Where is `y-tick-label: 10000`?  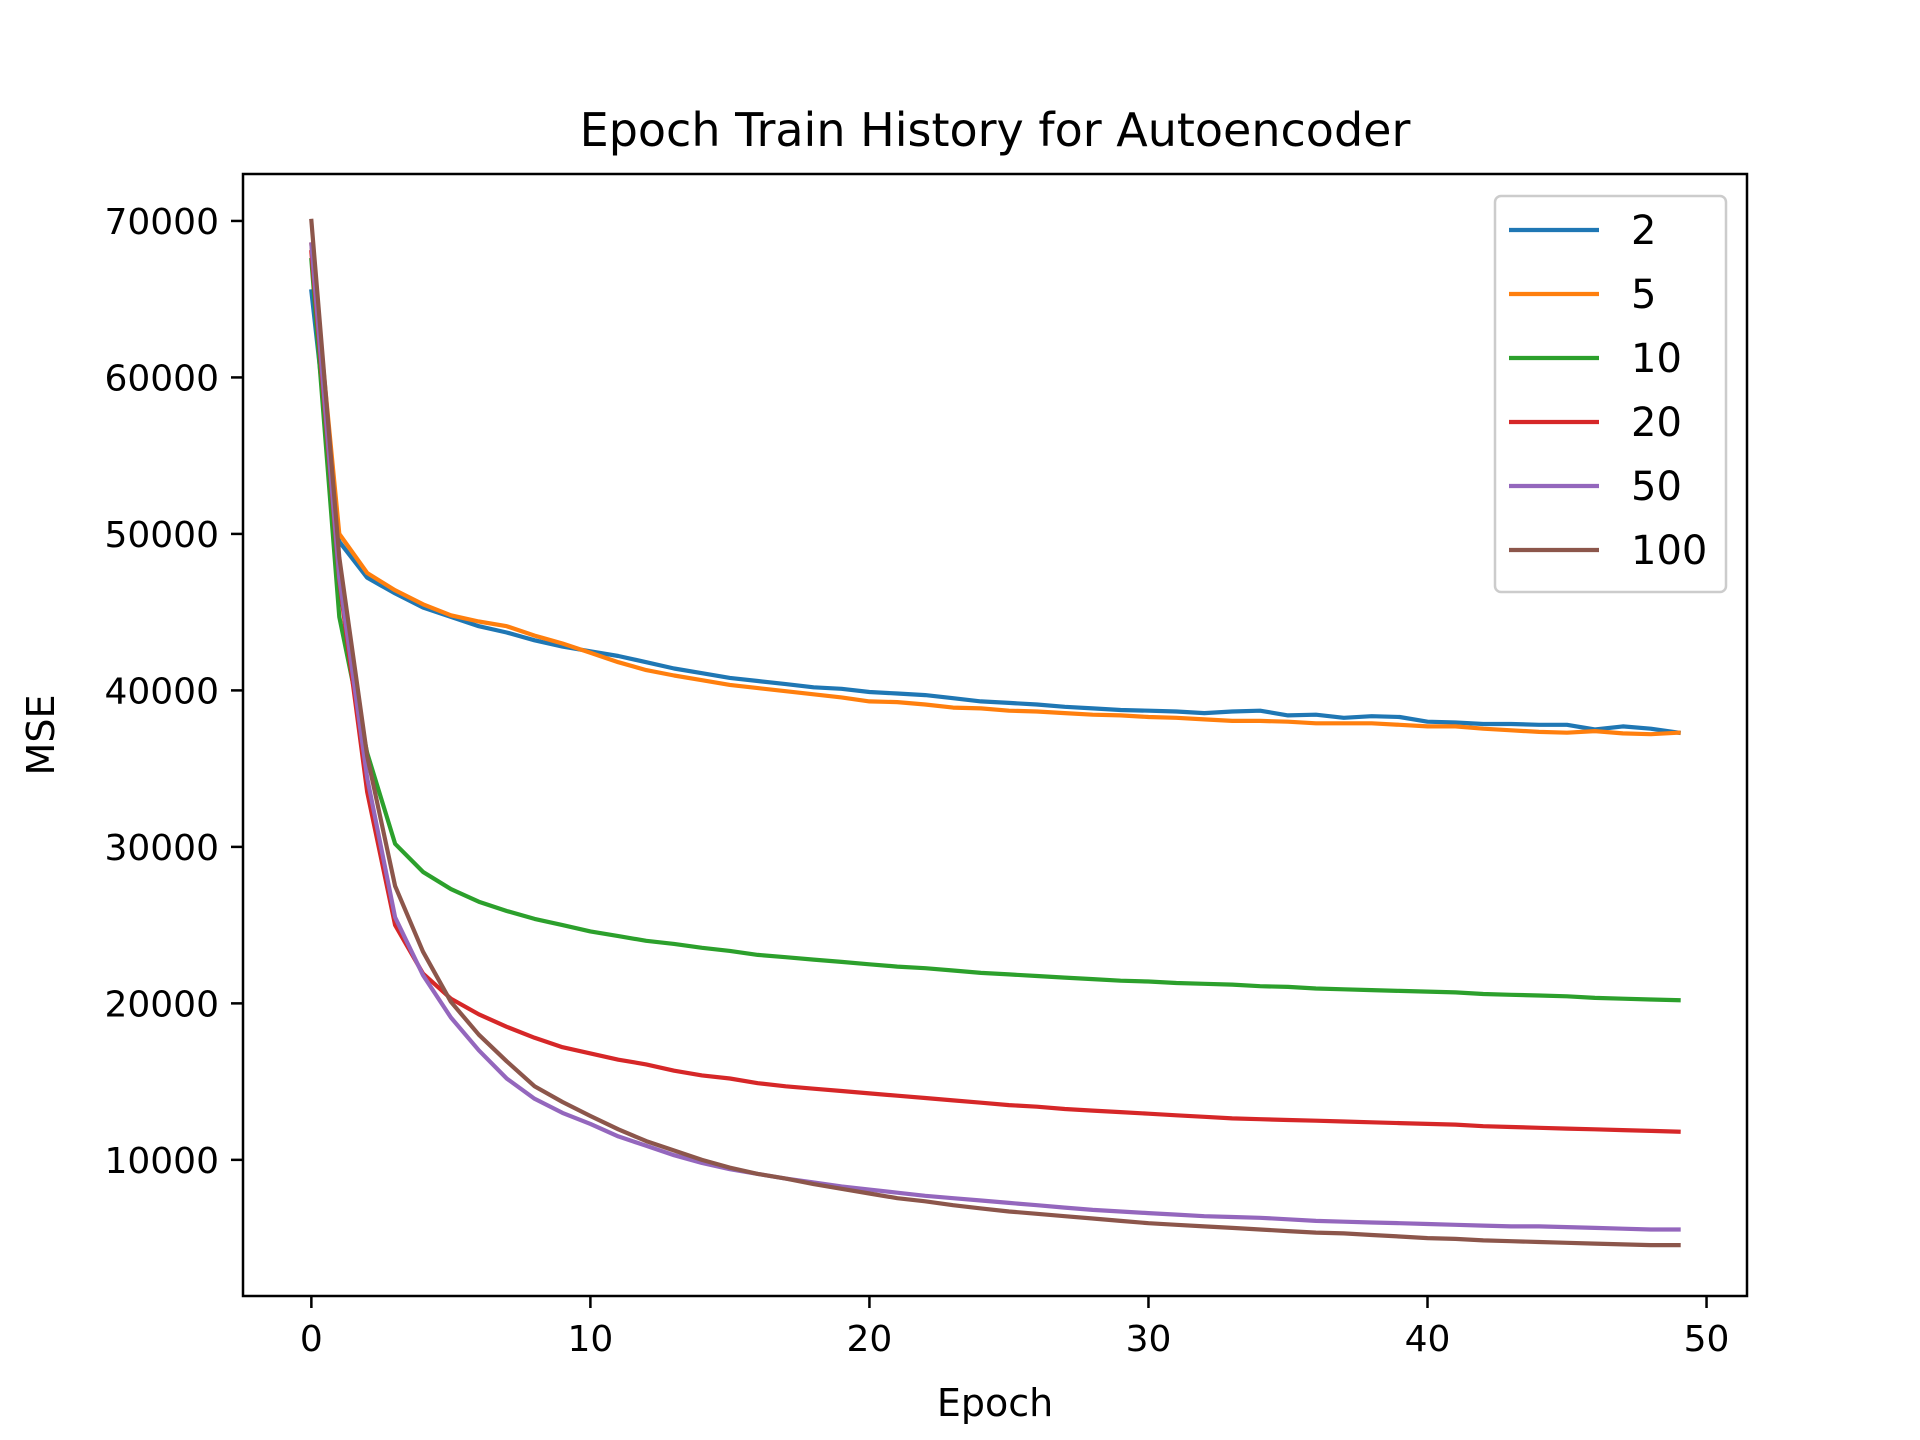 y-tick-label: 10000 is located at coordinates (161, 1161).